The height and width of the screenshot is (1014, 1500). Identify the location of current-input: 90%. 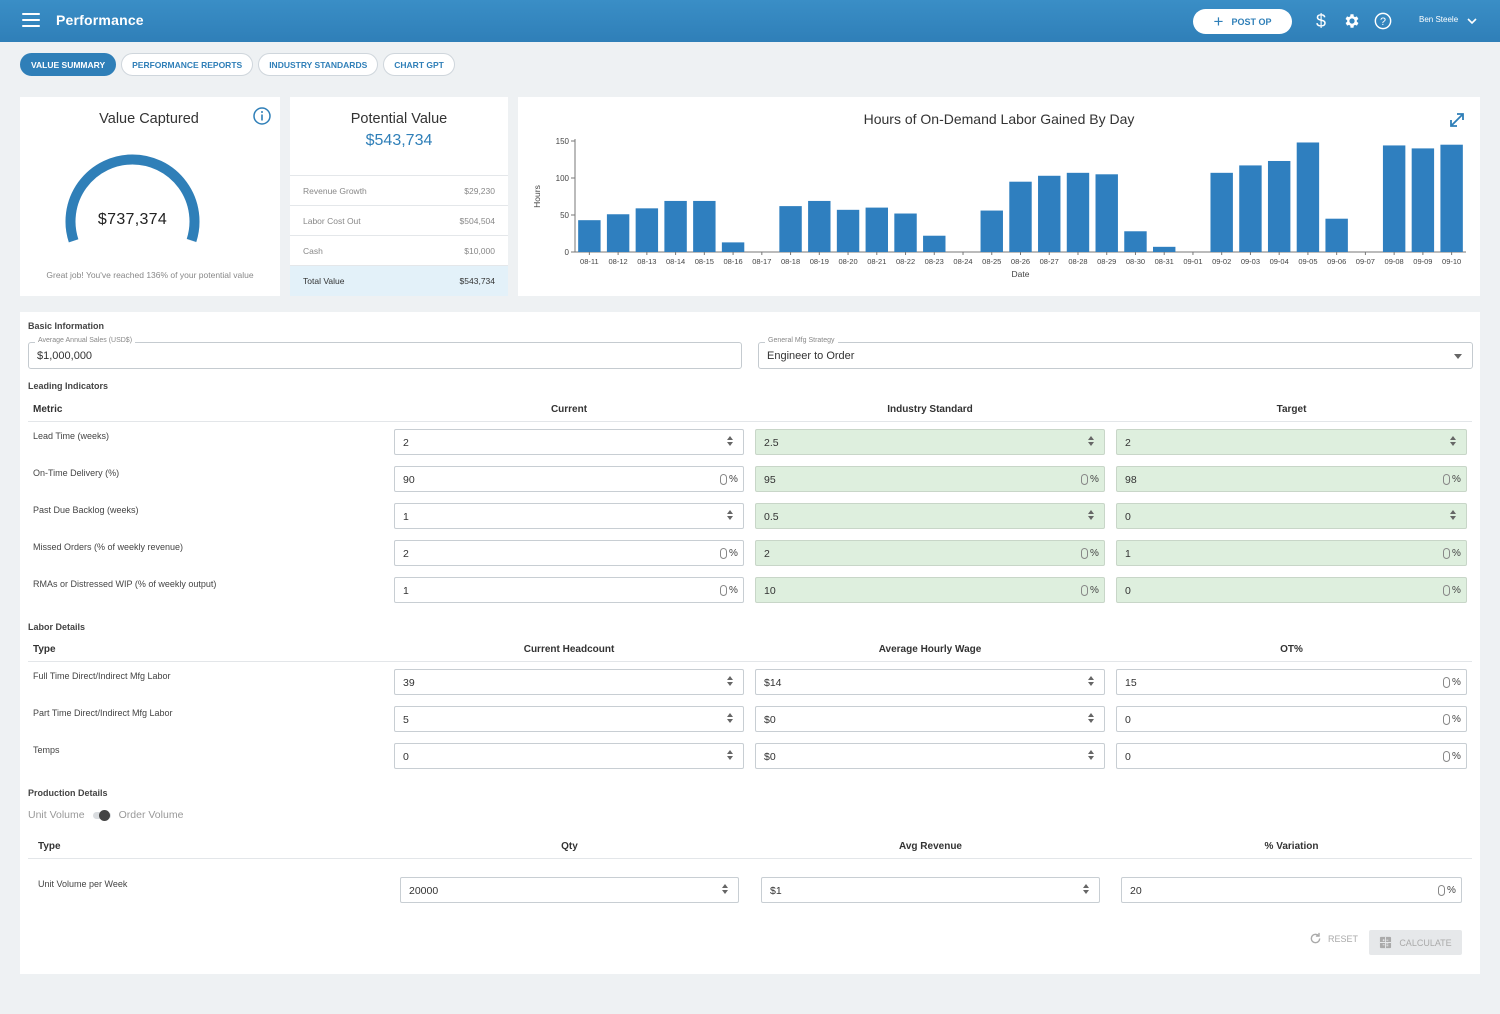
(569, 479).